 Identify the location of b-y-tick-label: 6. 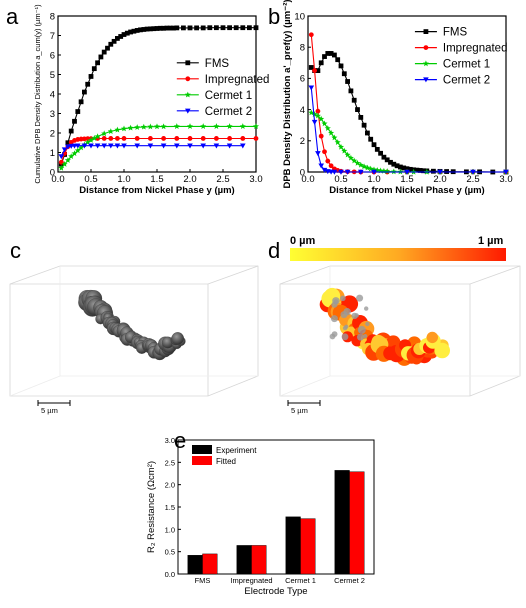
(302, 79).